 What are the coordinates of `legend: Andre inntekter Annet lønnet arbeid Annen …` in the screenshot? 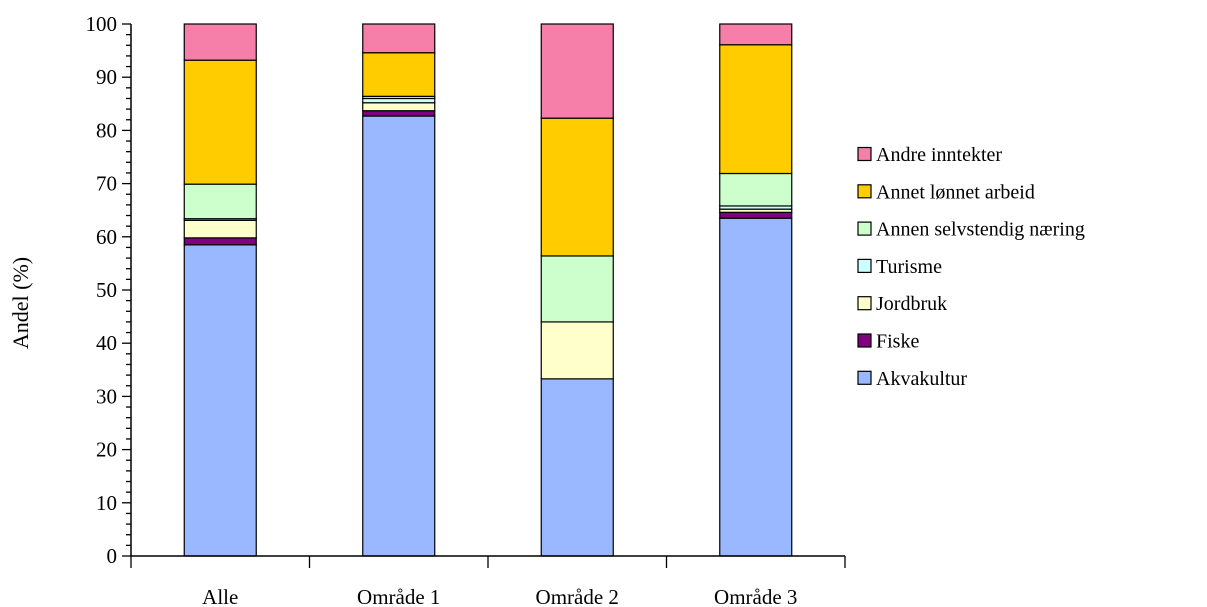 It's located at (971, 267).